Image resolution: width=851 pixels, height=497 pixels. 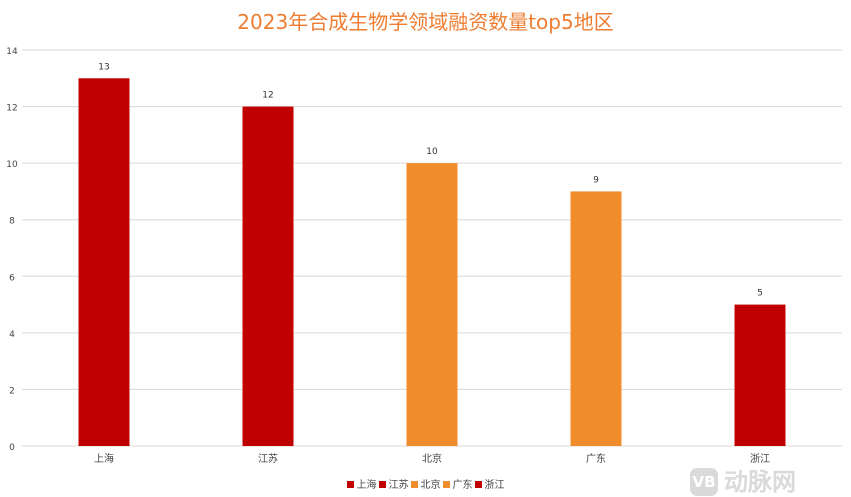 What do you see at coordinates (12, 222) in the screenshot?
I see `y-tick-label: 8` at bounding box center [12, 222].